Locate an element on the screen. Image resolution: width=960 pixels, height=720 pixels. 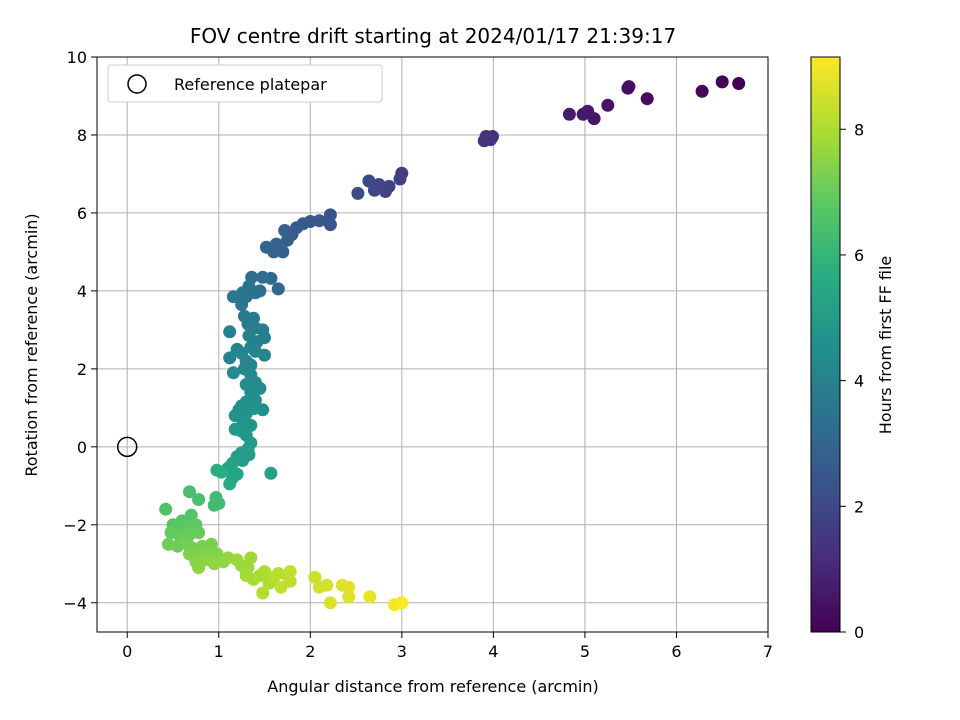
x-tick-label: 7 is located at coordinates (768, 651).